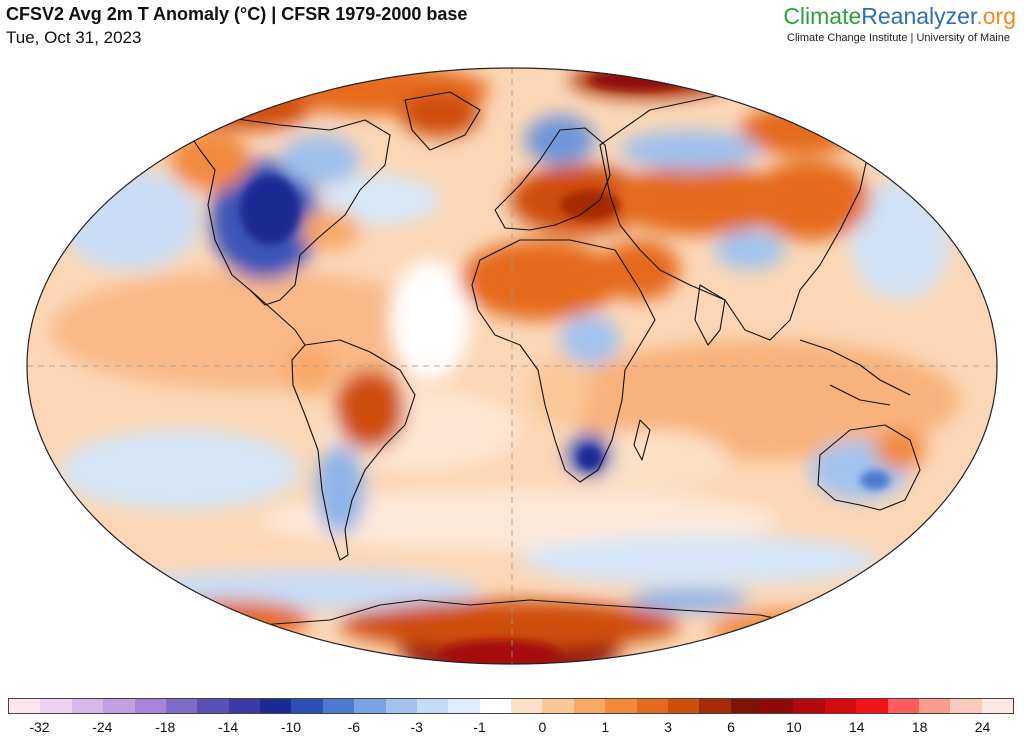  What do you see at coordinates (919, 727) in the screenshot?
I see `colorbar-tick-label: 18` at bounding box center [919, 727].